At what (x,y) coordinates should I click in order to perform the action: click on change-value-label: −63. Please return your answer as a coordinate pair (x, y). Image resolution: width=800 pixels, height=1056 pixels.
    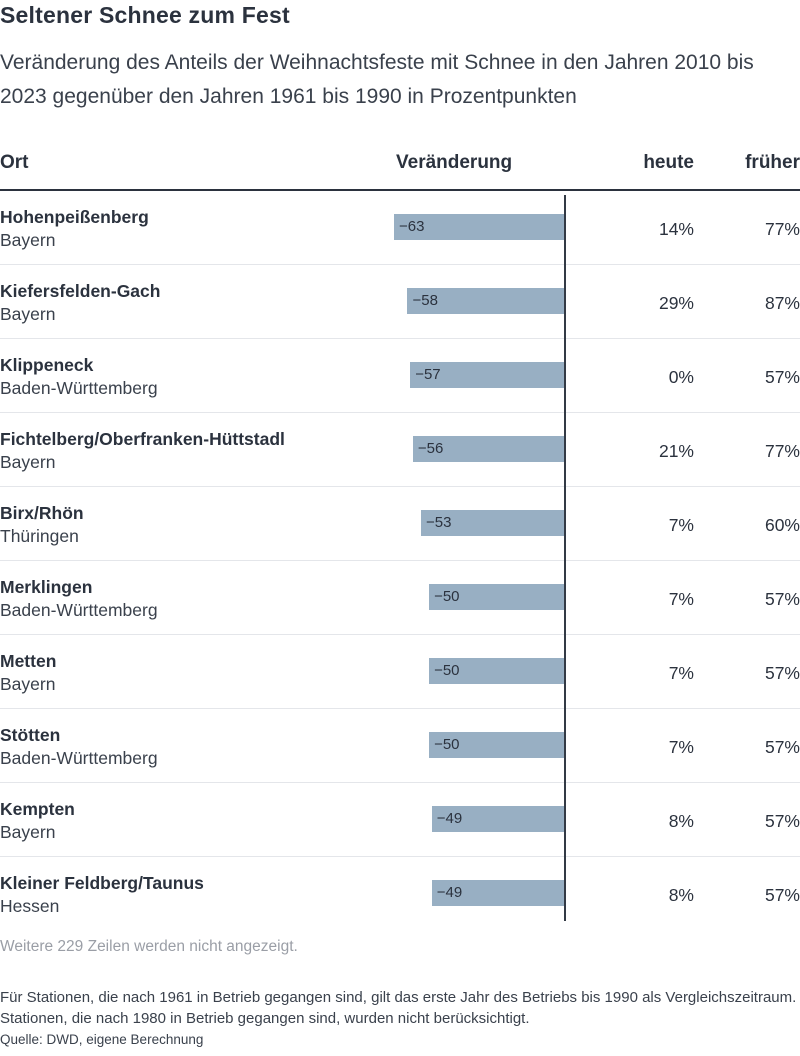
    Looking at the image, I should click on (412, 226).